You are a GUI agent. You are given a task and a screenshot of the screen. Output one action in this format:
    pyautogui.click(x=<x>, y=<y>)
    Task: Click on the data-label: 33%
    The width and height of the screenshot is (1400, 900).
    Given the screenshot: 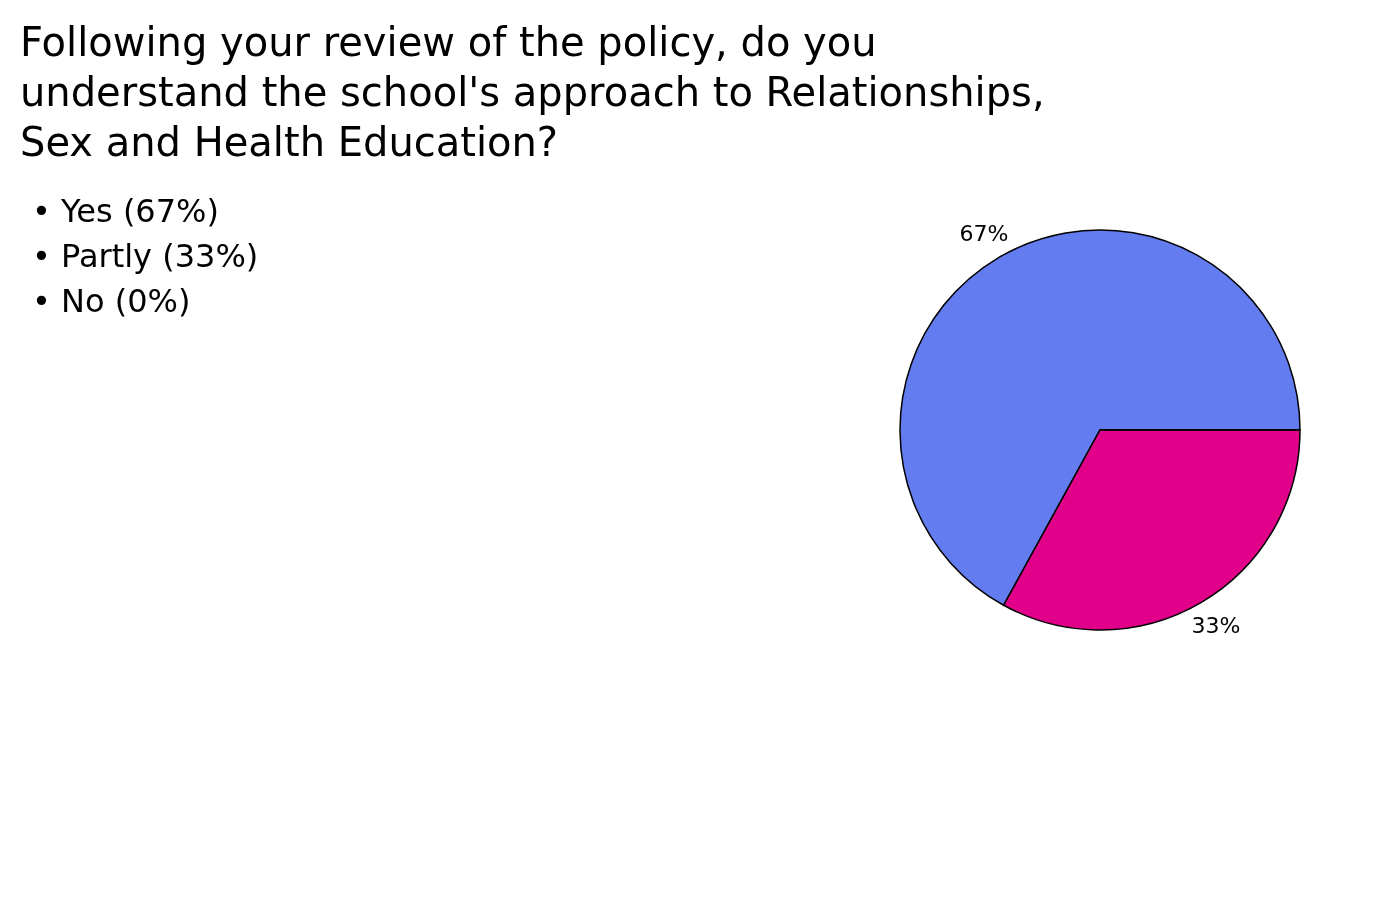 What is the action you would take?
    pyautogui.click(x=1216, y=626)
    